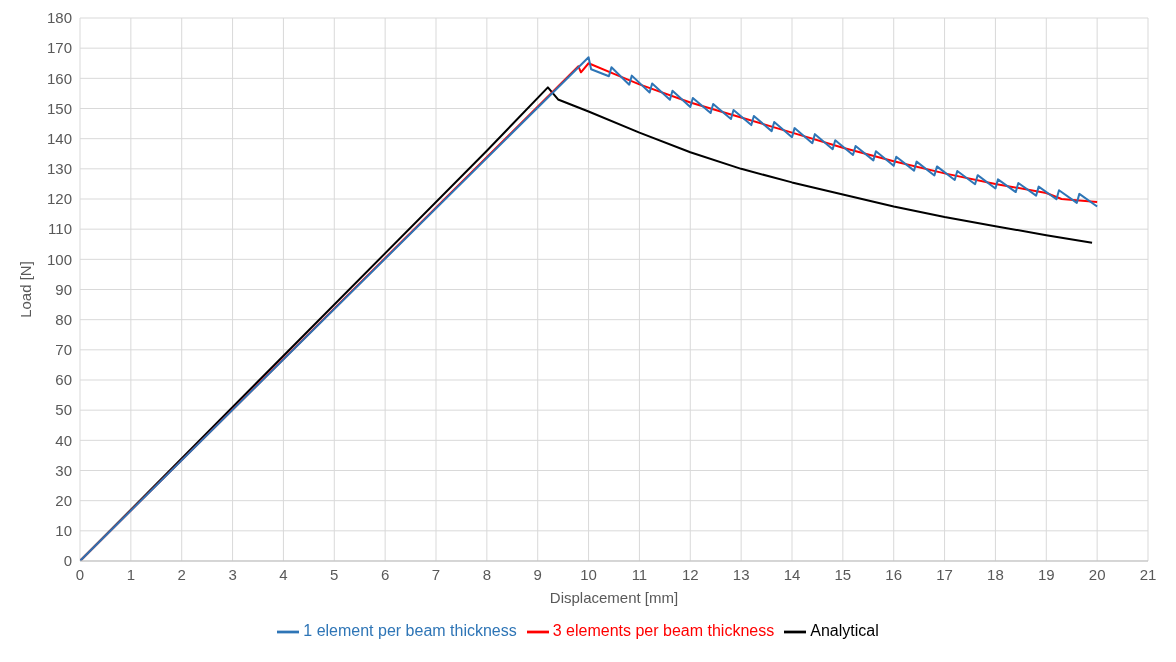 Image resolution: width=1176 pixels, height=662 pixels. Describe the element at coordinates (588, 574) in the screenshot. I see `x-tick-label: 10` at that location.